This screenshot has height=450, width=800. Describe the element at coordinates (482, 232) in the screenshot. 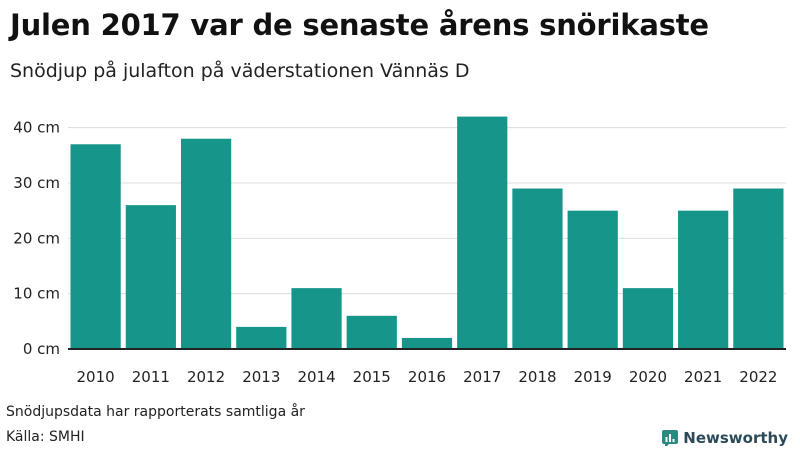

I see `bar-2017` at that location.